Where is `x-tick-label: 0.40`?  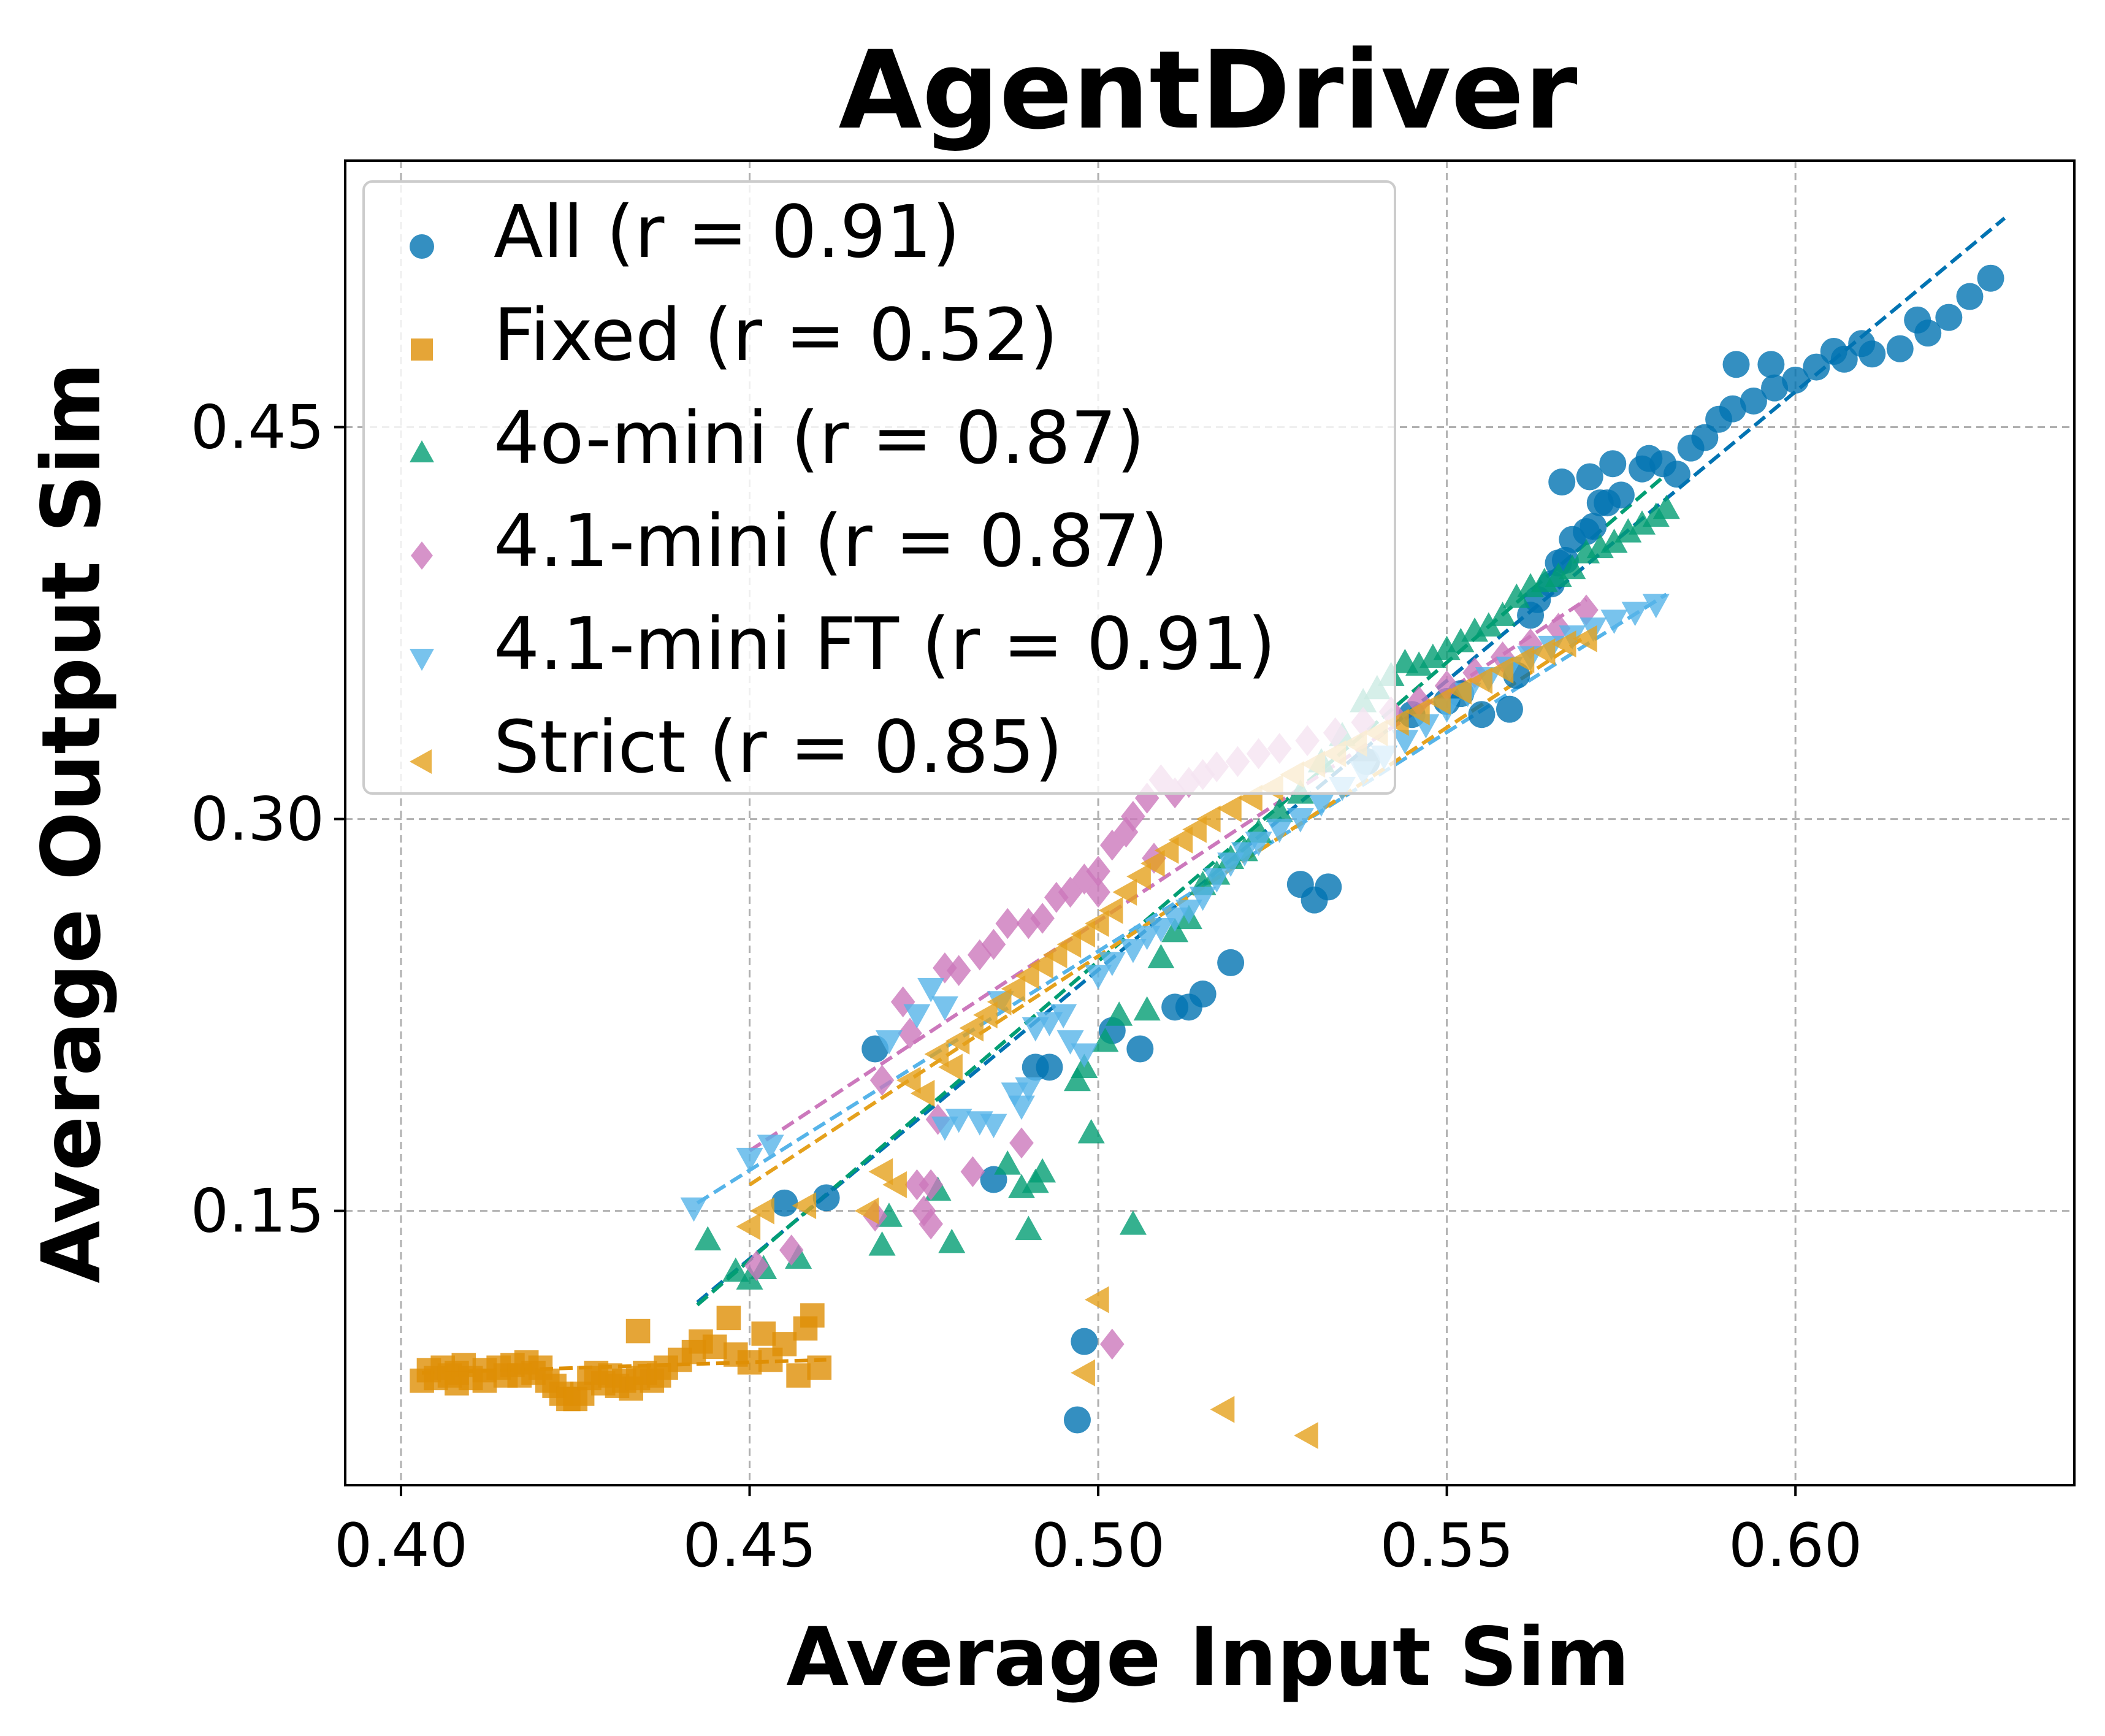 x-tick-label: 0.40 is located at coordinates (401, 1546).